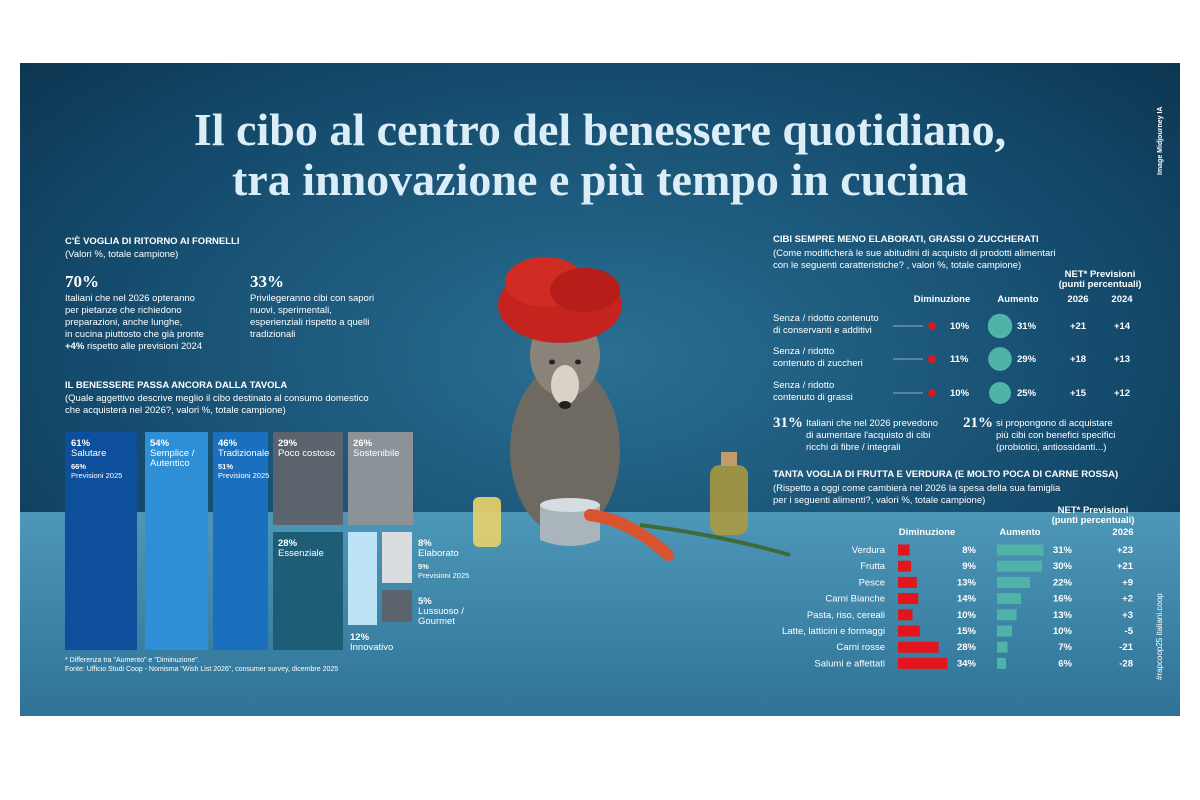 The height and width of the screenshot is (800, 1200). I want to click on row-label: Pasta, riso, cereali, so click(846, 615).